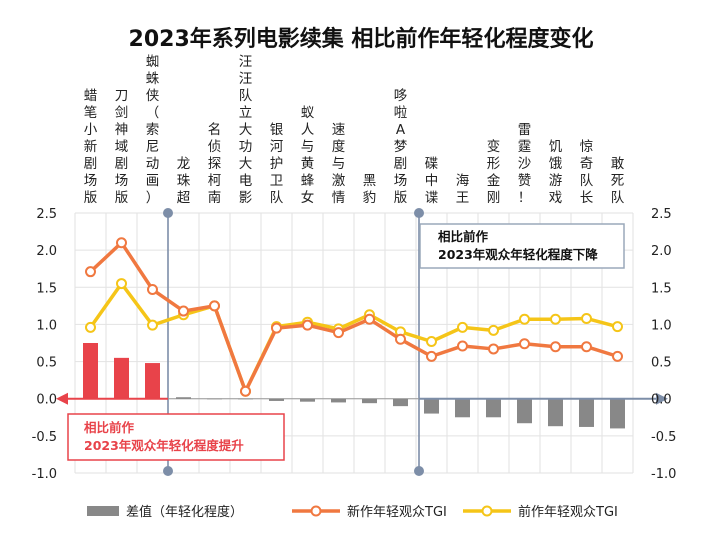 This screenshot has width=722, height=547. What do you see at coordinates (109, 427) in the screenshot?
I see `annotation-left-line1: 相比前作` at bounding box center [109, 427].